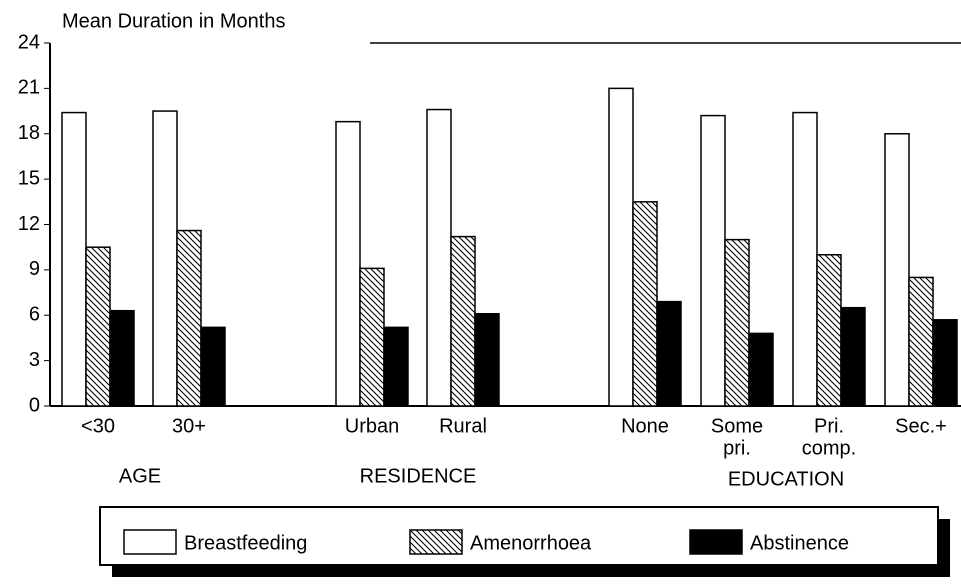 This screenshot has width=961, height=587. I want to click on legend, so click(519, 536).